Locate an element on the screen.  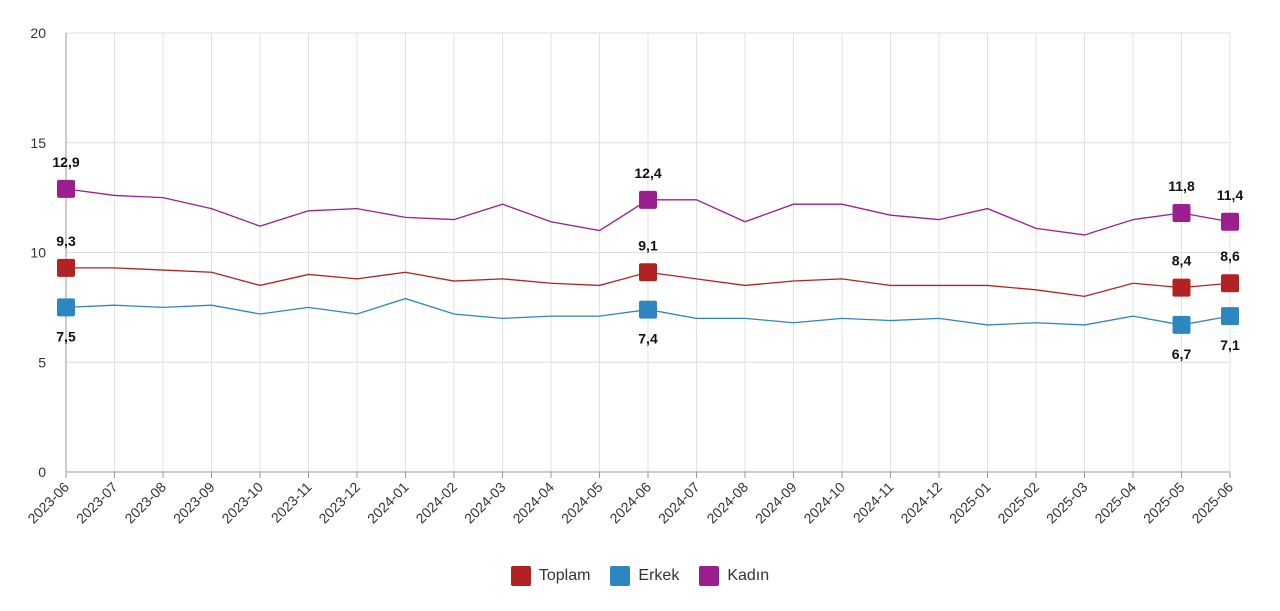
x-tick-label: 2024-05 is located at coordinates (582, 503).